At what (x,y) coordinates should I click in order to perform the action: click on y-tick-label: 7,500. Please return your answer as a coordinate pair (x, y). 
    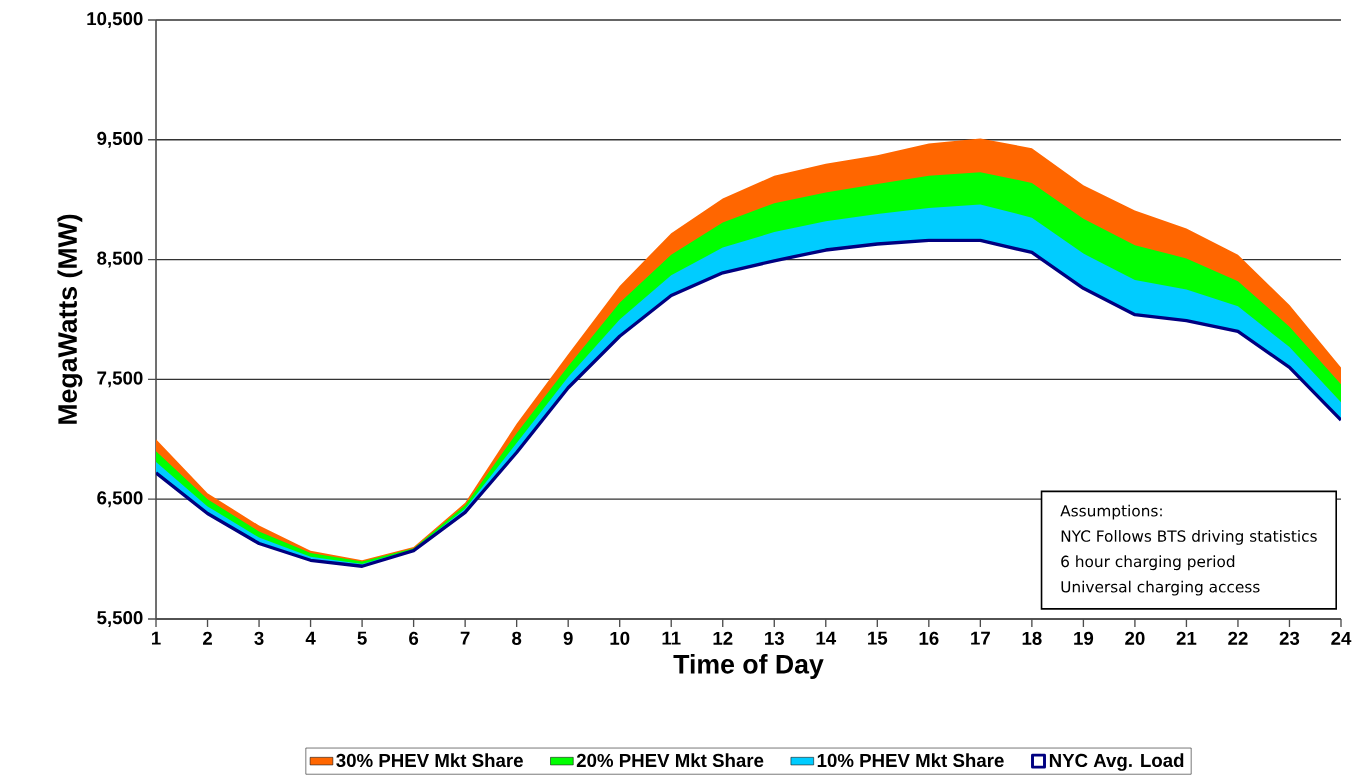
    Looking at the image, I should click on (120, 379).